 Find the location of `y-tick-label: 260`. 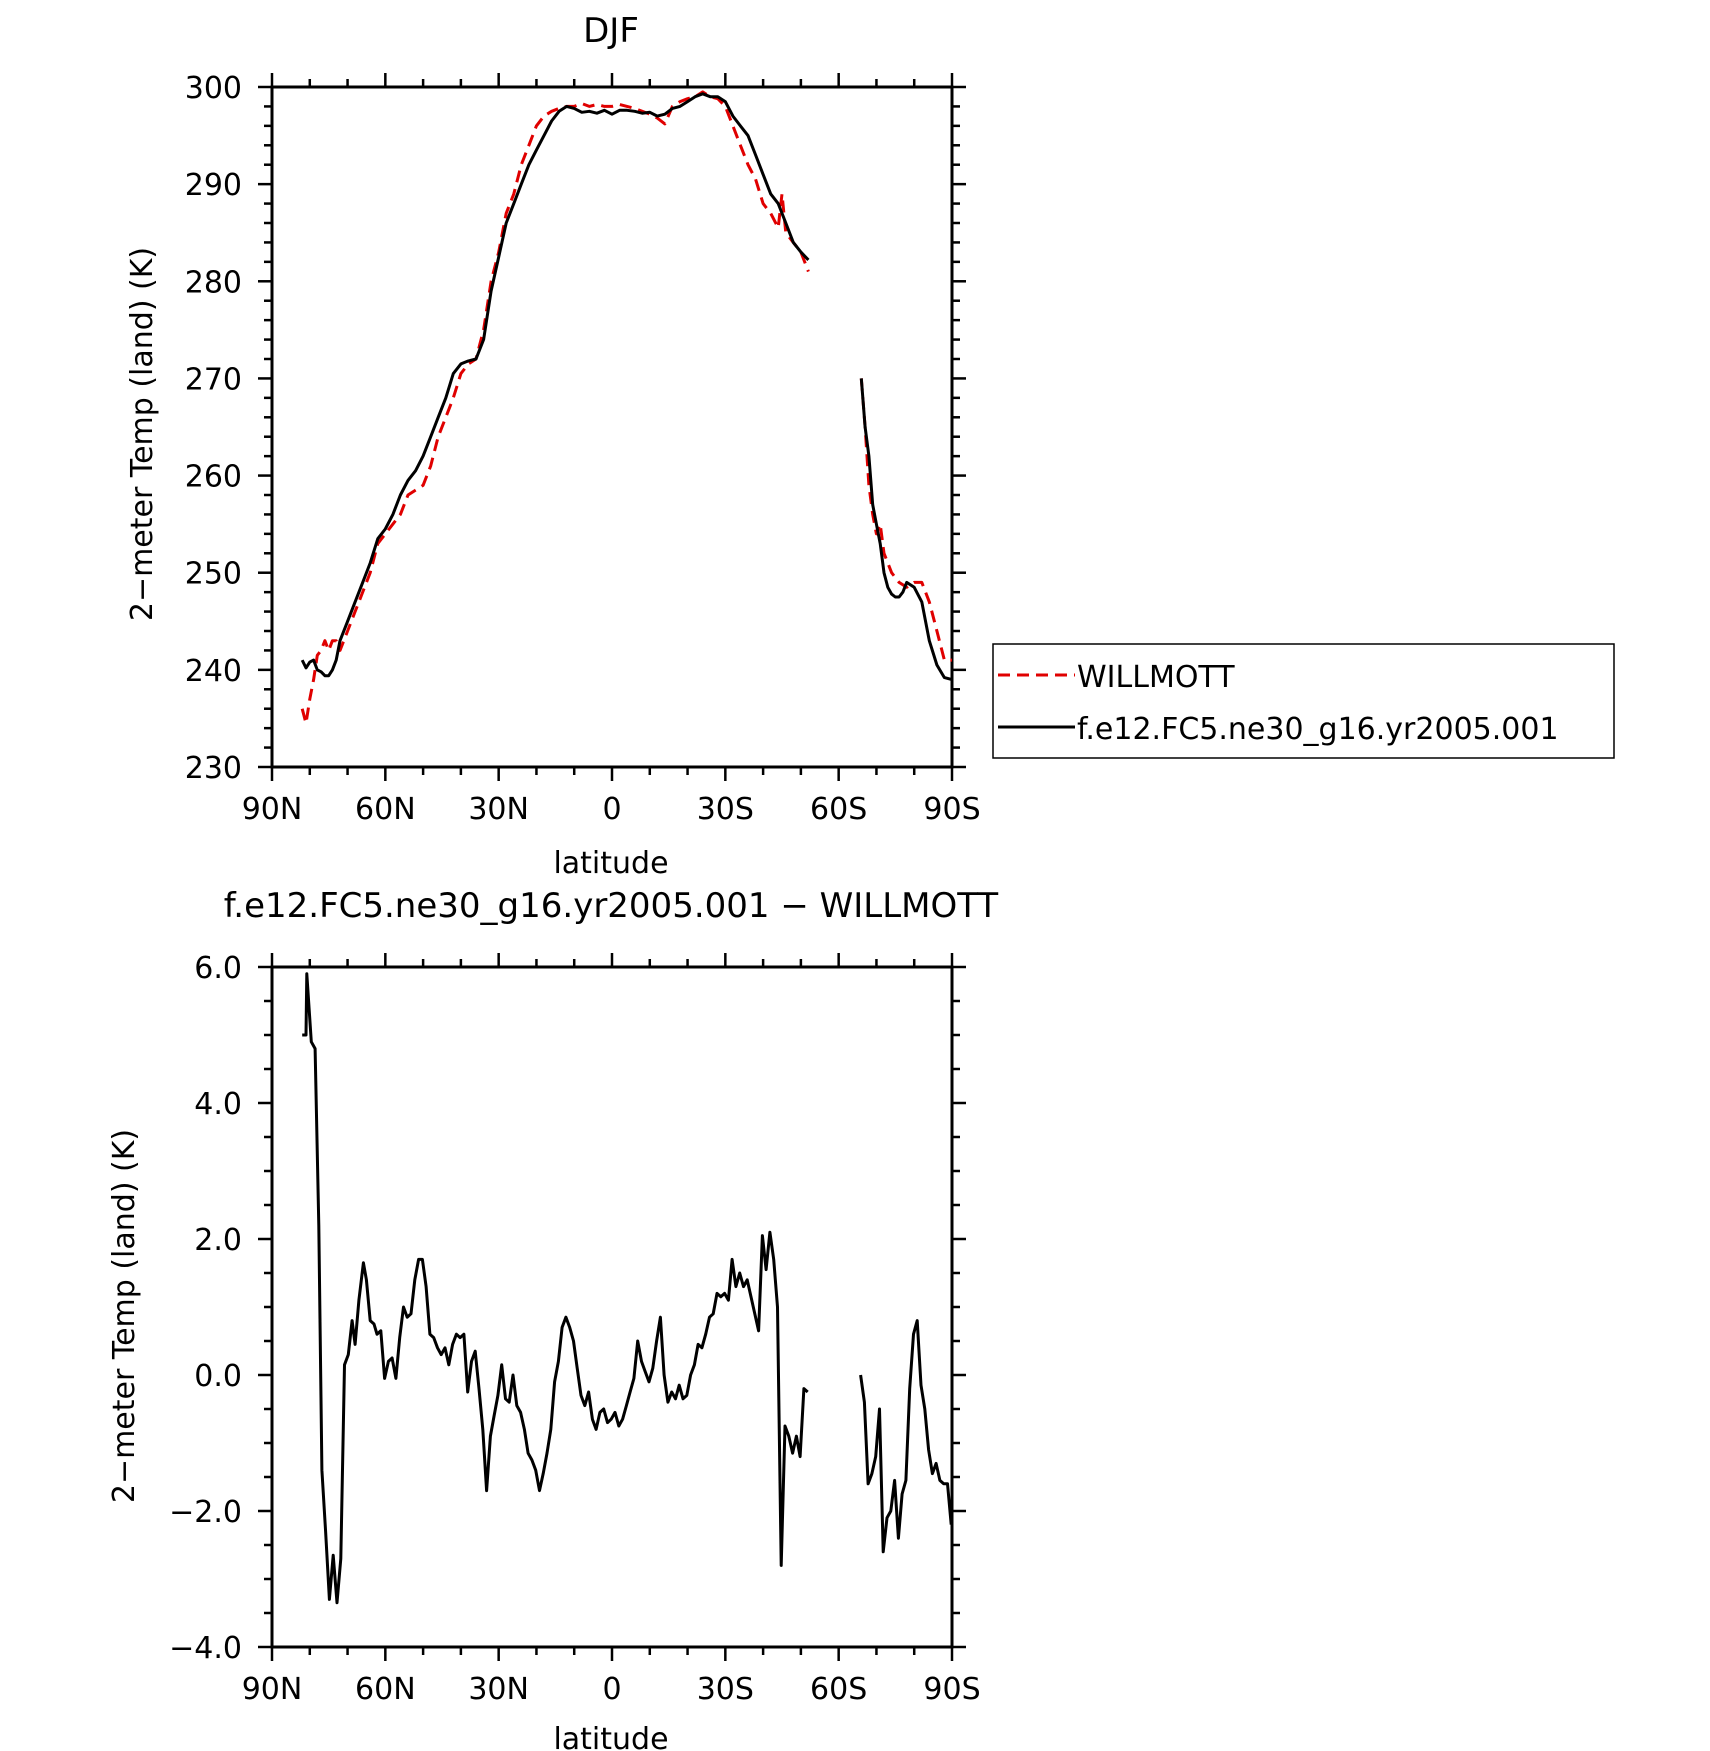

y-tick-label: 260 is located at coordinates (213, 477).